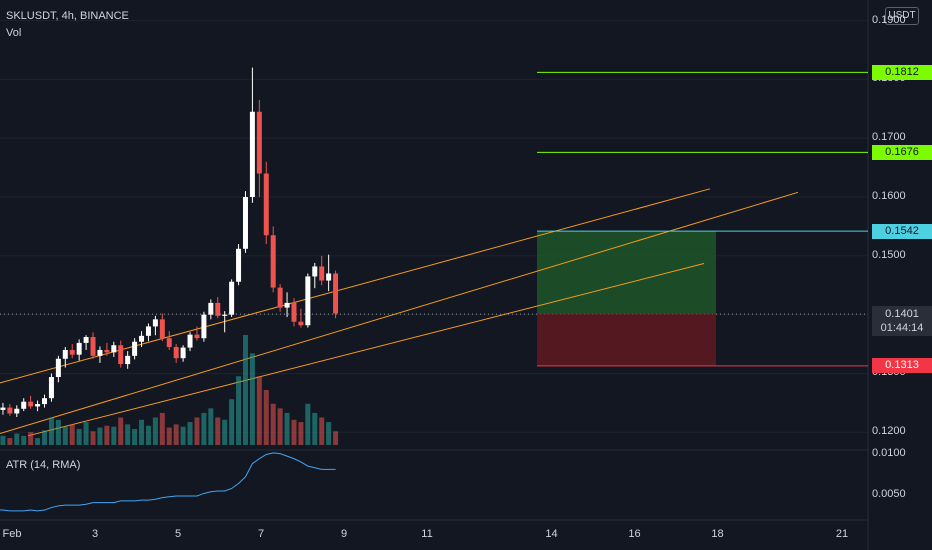 This screenshot has height=550, width=932. Describe the element at coordinates (12, 534) in the screenshot. I see `time-tick-label: Feb` at that location.